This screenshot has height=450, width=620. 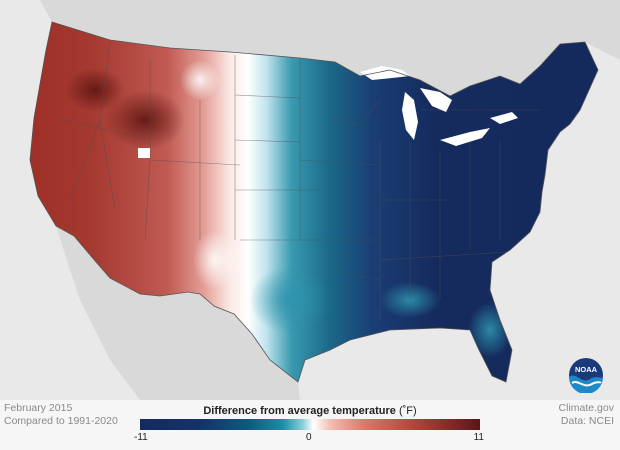 I want to click on legend-min-label: -11, so click(x=141, y=437).